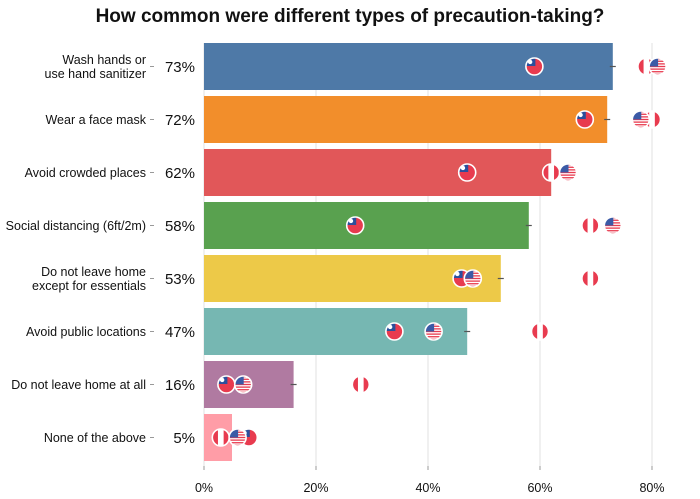 This screenshot has width=700, height=499. Describe the element at coordinates (651, 488) in the screenshot. I see `x-tick-label: 80%` at that location.